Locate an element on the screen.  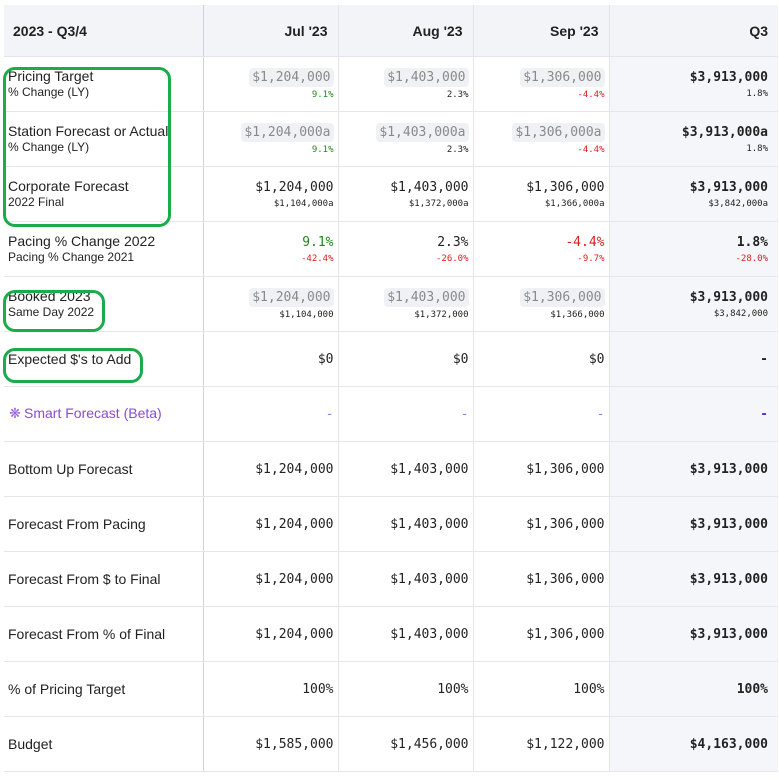
table-row-smart-forecast: ❋ Smart Forecast (Beta) - - - - is located at coordinates (391, 414).